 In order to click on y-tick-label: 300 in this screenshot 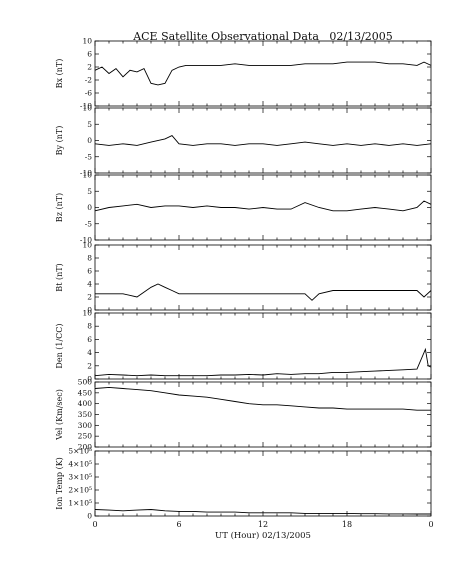, I will do `click(85, 425)`.